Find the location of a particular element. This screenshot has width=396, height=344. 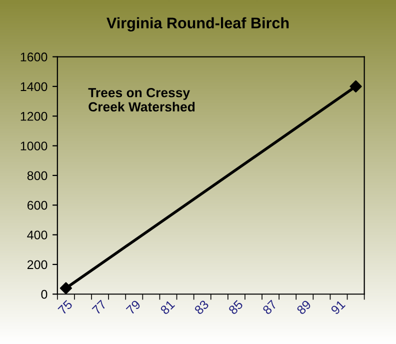

x-tick-label: 89 is located at coordinates (304, 307).